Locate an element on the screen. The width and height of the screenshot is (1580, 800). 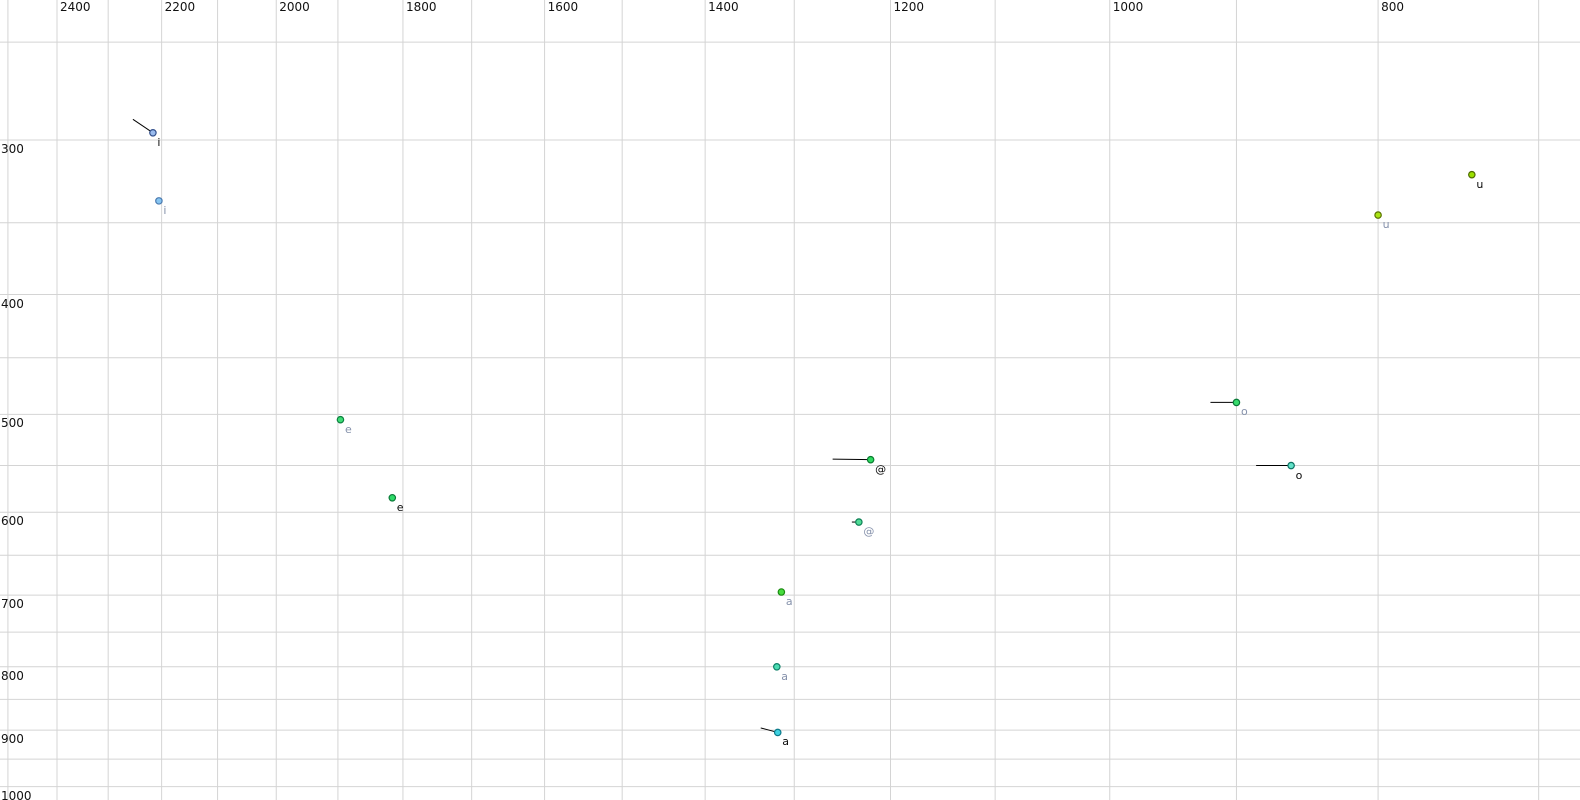
x-axis-tick-label-1400: 1400 is located at coordinates (723, 7).